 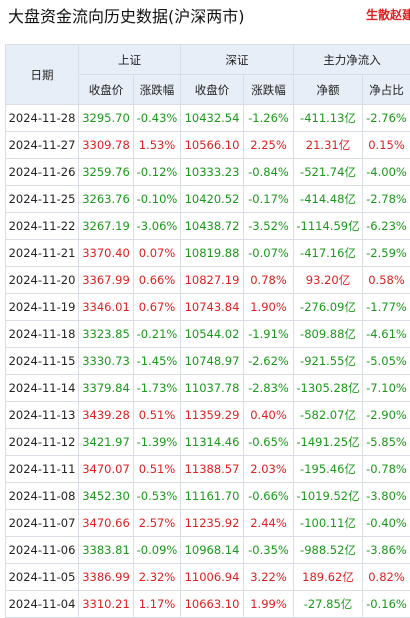 What do you see at coordinates (106, 577) in the screenshot?
I see `value-cell: 3386.99` at bounding box center [106, 577].